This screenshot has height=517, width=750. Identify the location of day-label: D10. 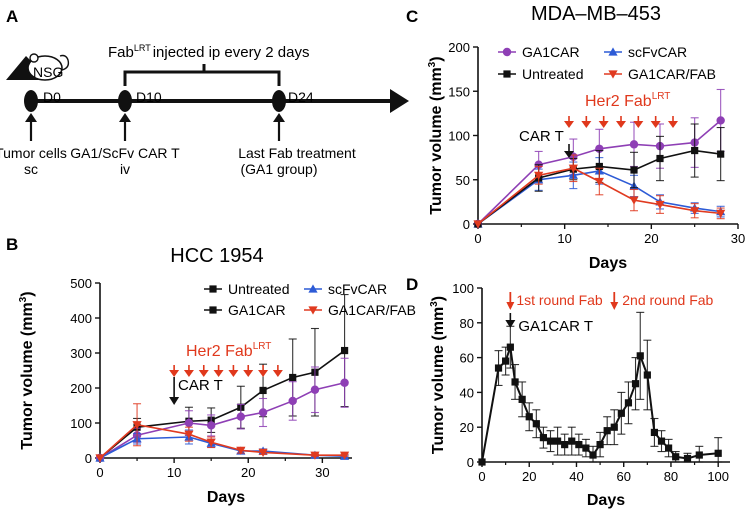
(149, 97).